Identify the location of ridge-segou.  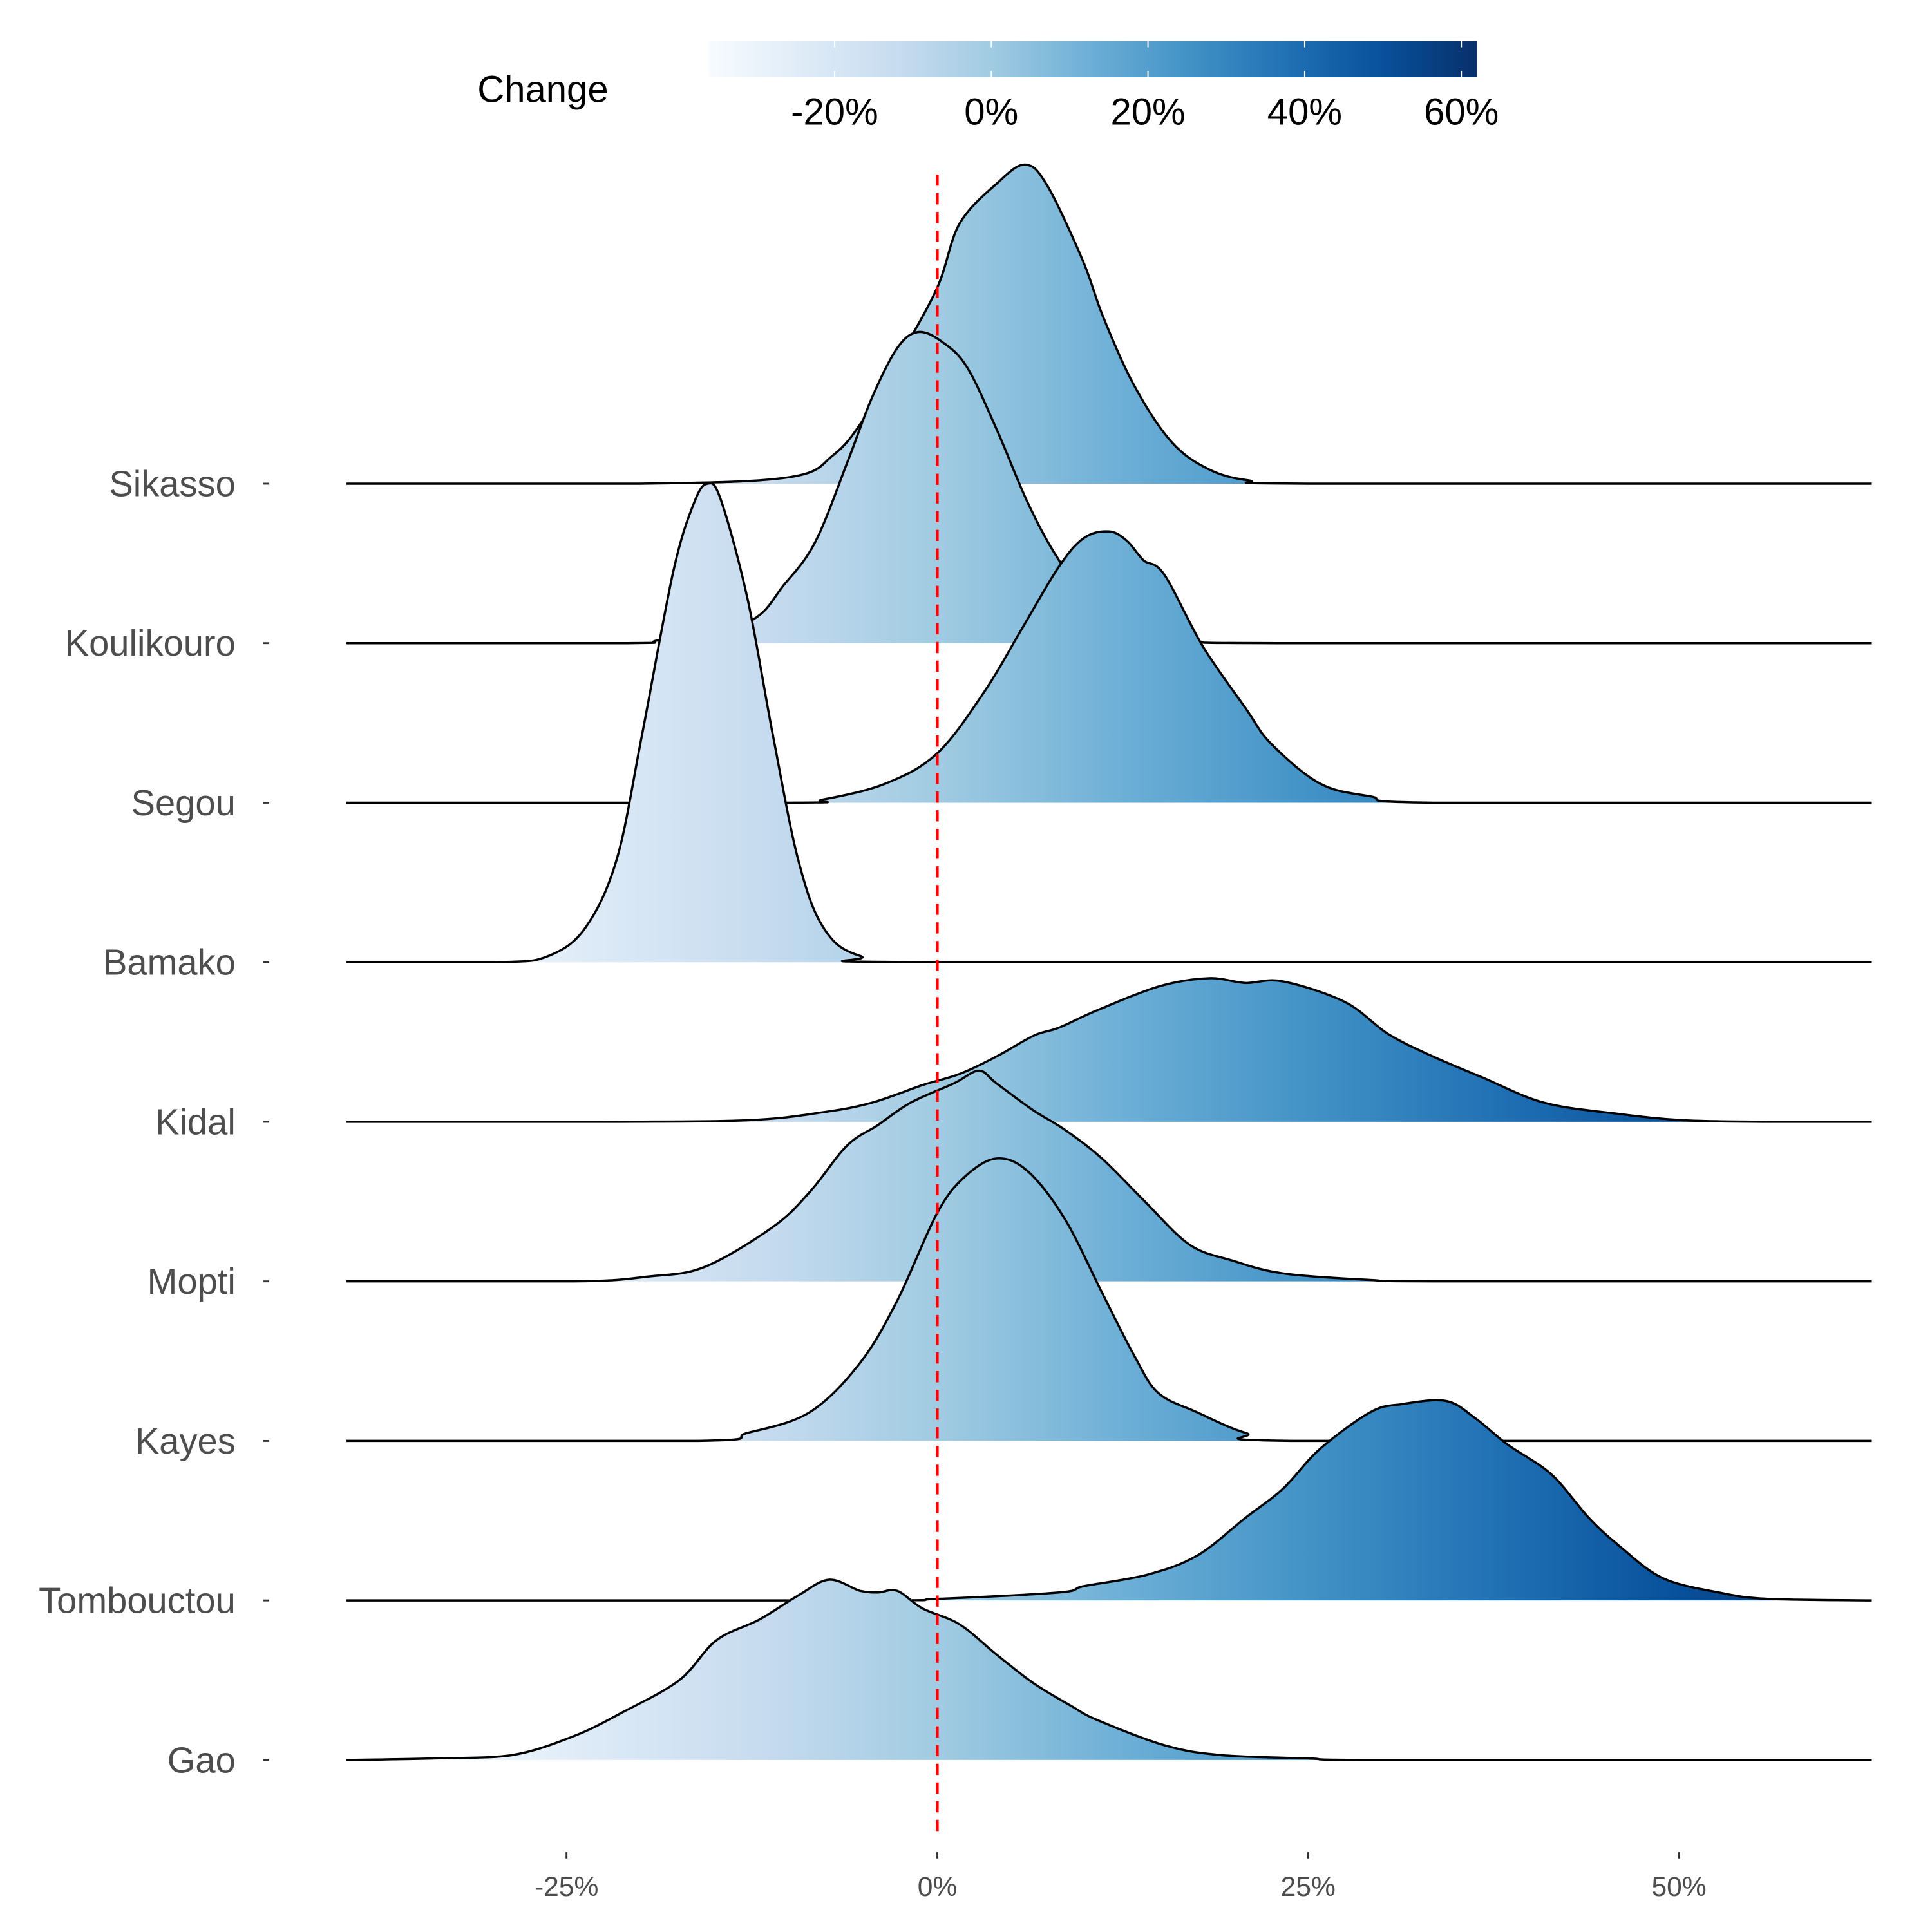
(1112, 667).